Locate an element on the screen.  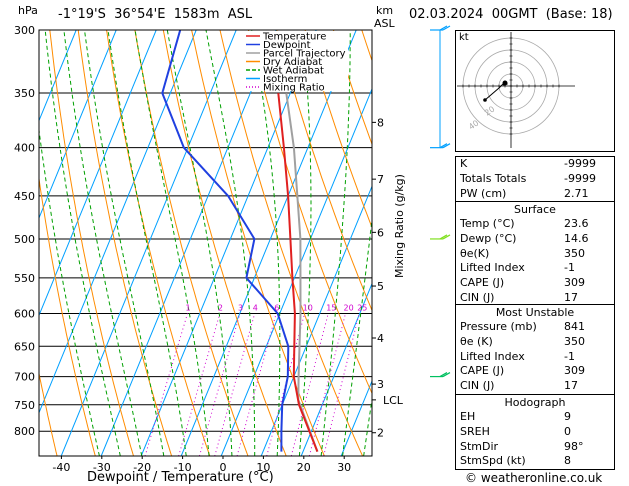
table-row: StmSpd (kt) 8 is located at coordinates (535, 461).